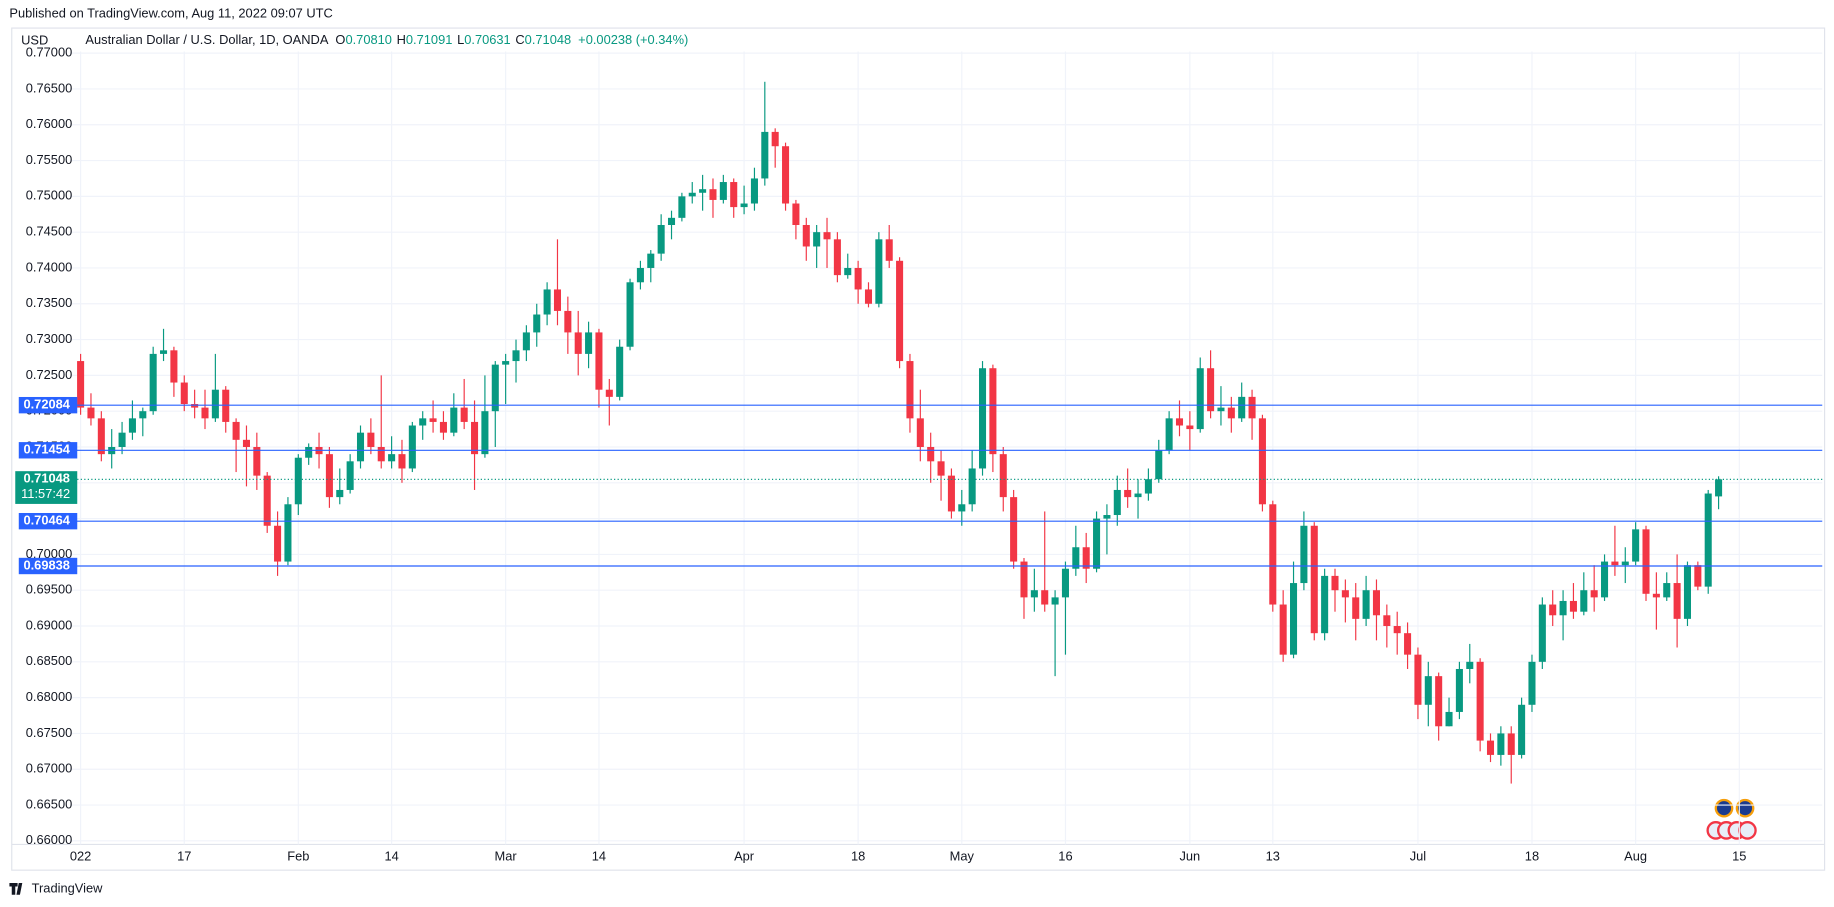 Image resolution: width=1834 pixels, height=907 pixels. I want to click on level-label: 0.69838, so click(46, 564).